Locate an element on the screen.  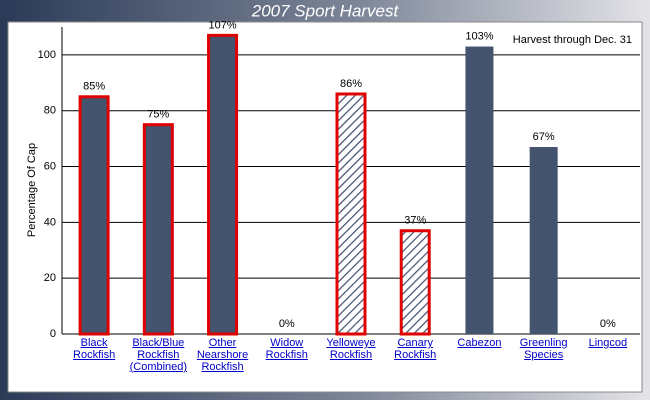
y-tick-label: 100 is located at coordinates (47, 55).